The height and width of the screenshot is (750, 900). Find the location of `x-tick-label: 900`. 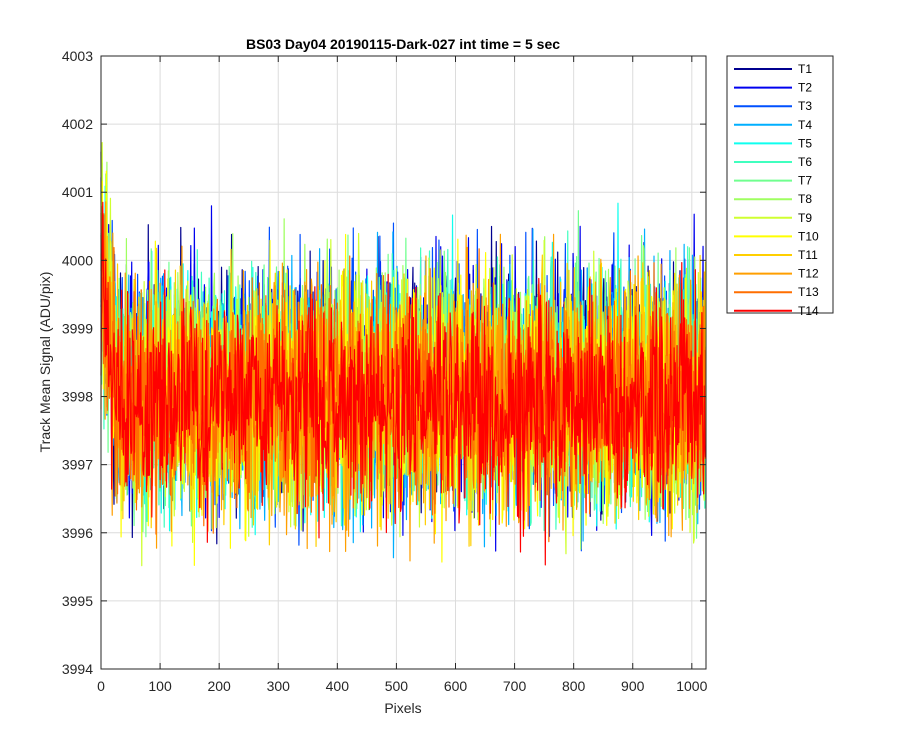

x-tick-label: 900 is located at coordinates (633, 686).